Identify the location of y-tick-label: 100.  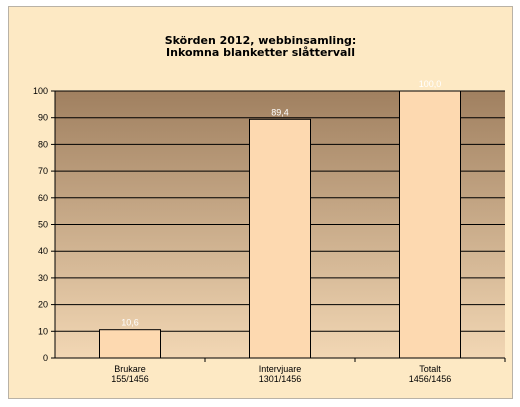
(40, 91).